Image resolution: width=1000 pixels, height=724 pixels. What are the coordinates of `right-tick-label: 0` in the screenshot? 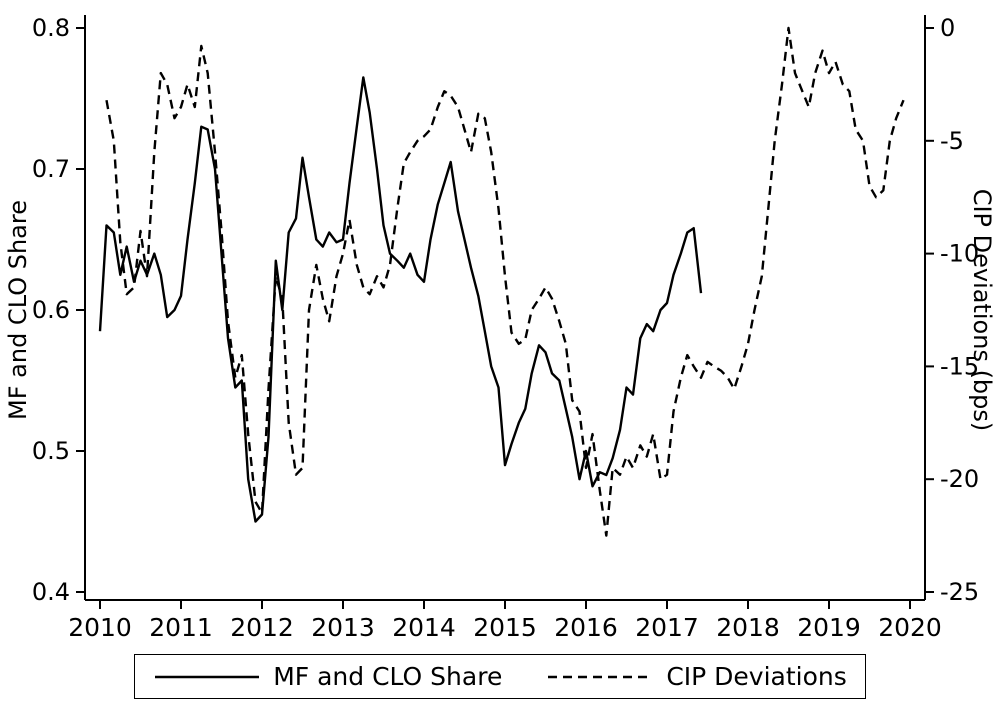 It's located at (947, 28).